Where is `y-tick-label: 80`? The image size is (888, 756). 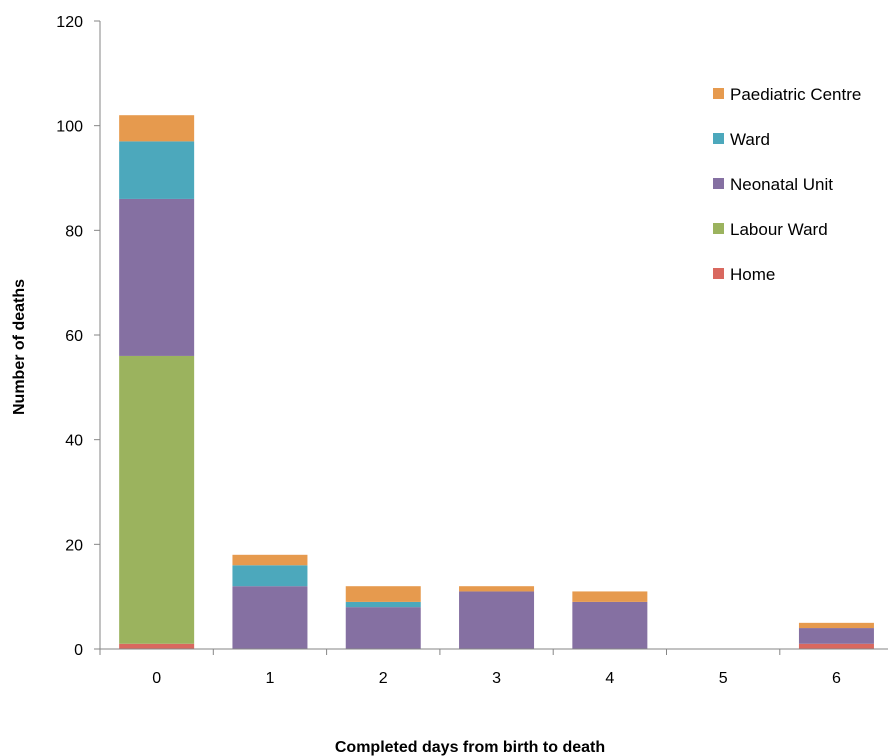 y-tick-label: 80 is located at coordinates (74, 231).